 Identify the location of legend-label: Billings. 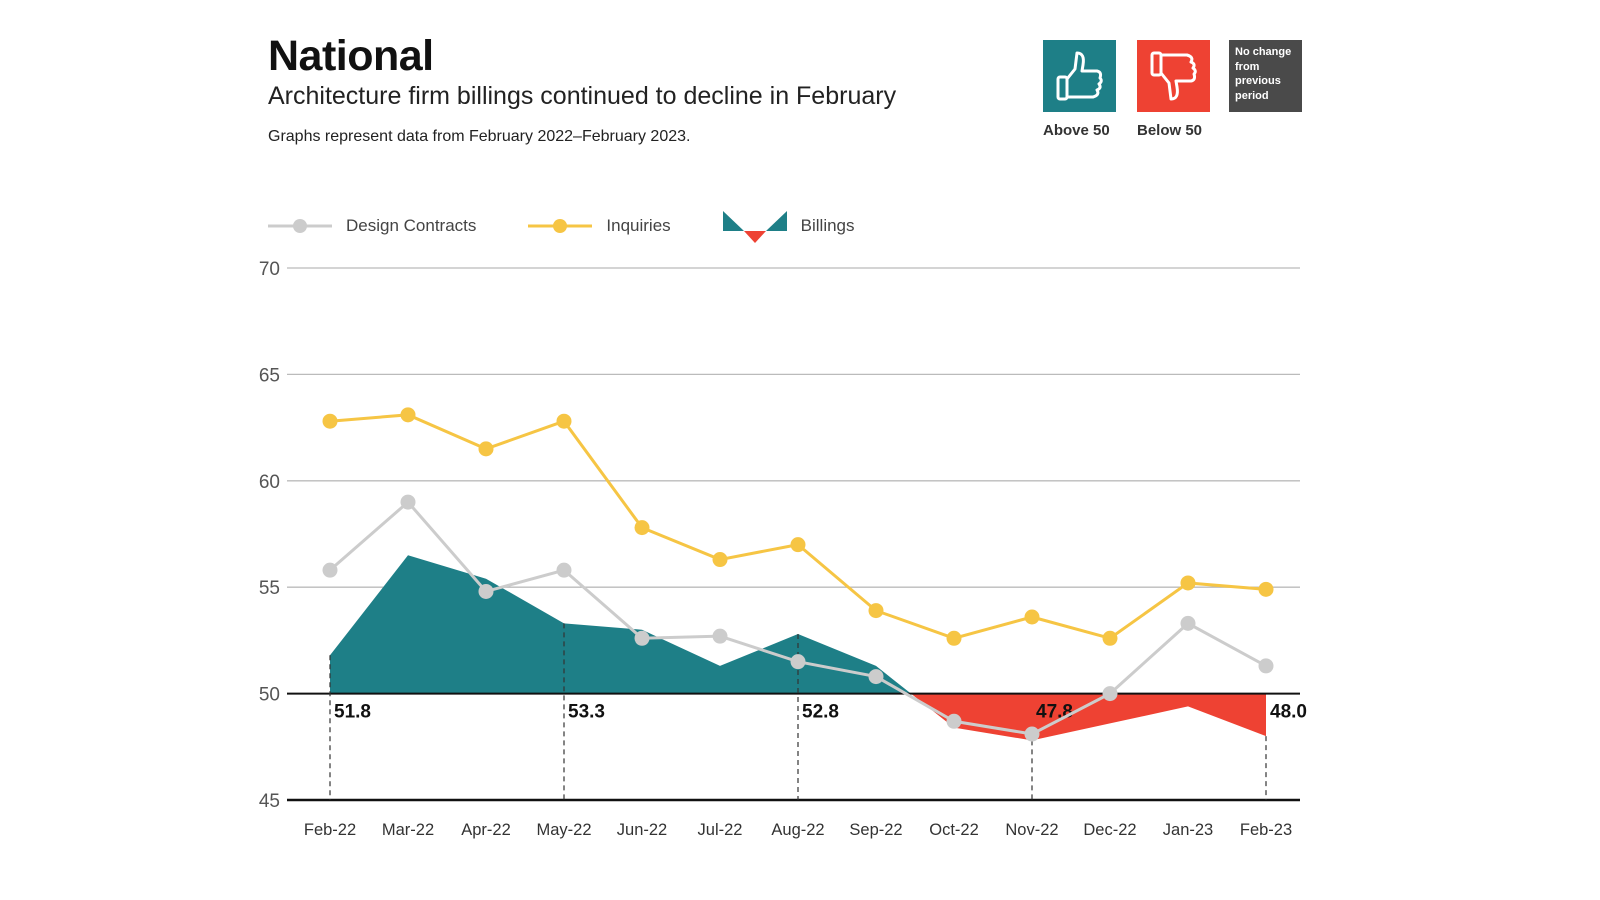
(827, 225).